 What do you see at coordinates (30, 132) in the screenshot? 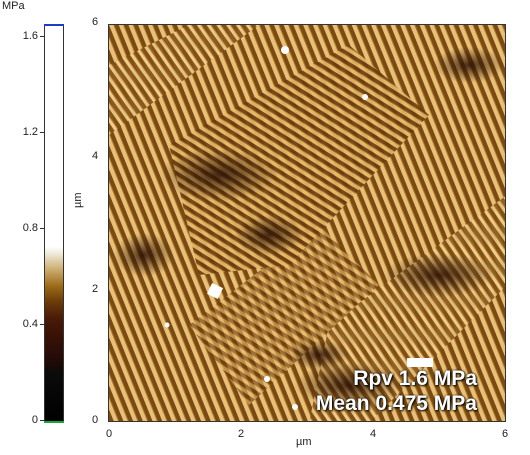
I see `colorbar-tick-1-2: 1.2` at bounding box center [30, 132].